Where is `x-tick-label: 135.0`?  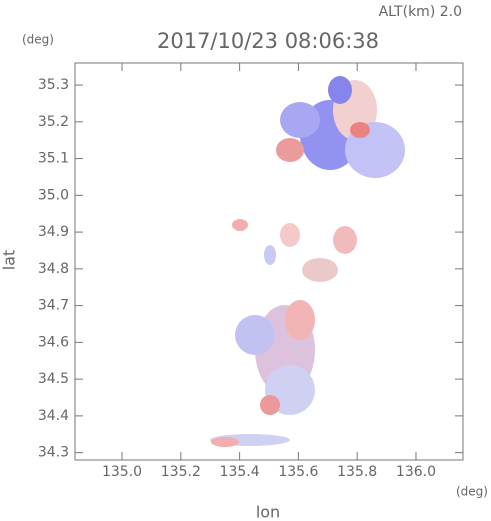
x-tick-label: 135.0 is located at coordinates (122, 472).